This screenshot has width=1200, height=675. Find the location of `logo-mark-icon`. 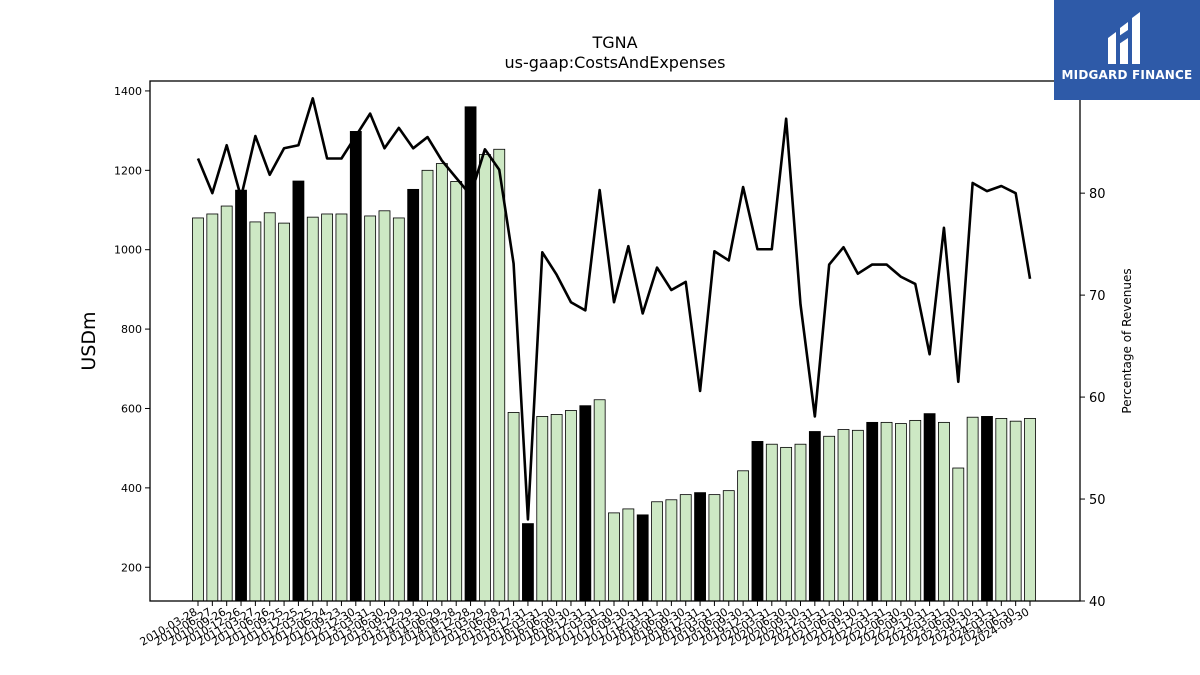

logo-mark-icon is located at coordinates (1124, 38).